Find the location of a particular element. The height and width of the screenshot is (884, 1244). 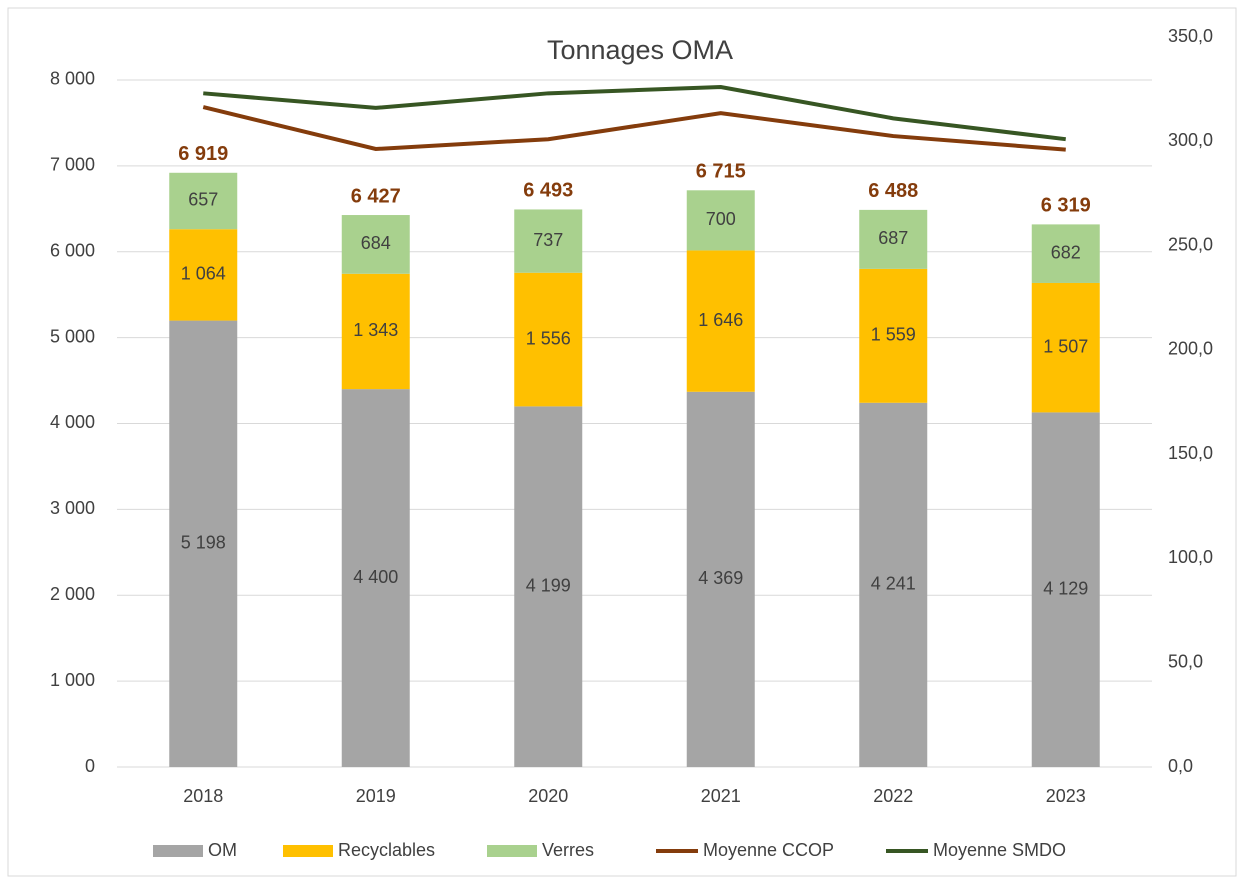

legend-label: Verres is located at coordinates (568, 850).